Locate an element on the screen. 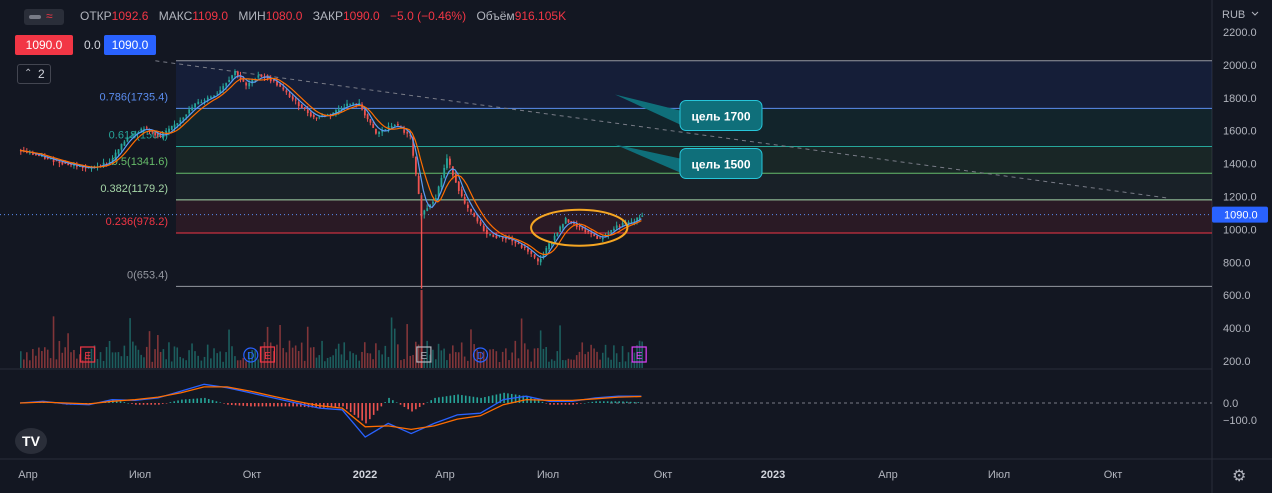 The width and height of the screenshot is (1272, 493). fib-label-0.786: 0.786(1735.4) is located at coordinates (134, 97).